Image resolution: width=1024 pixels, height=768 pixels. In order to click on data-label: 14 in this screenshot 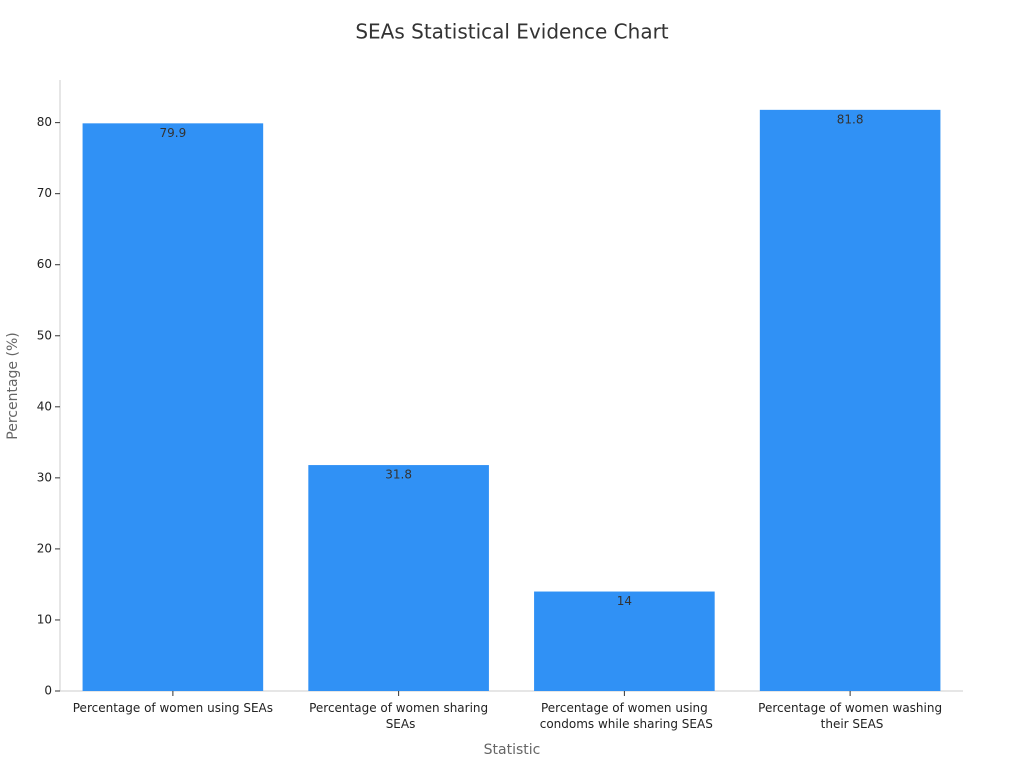, I will do `click(624, 601)`.